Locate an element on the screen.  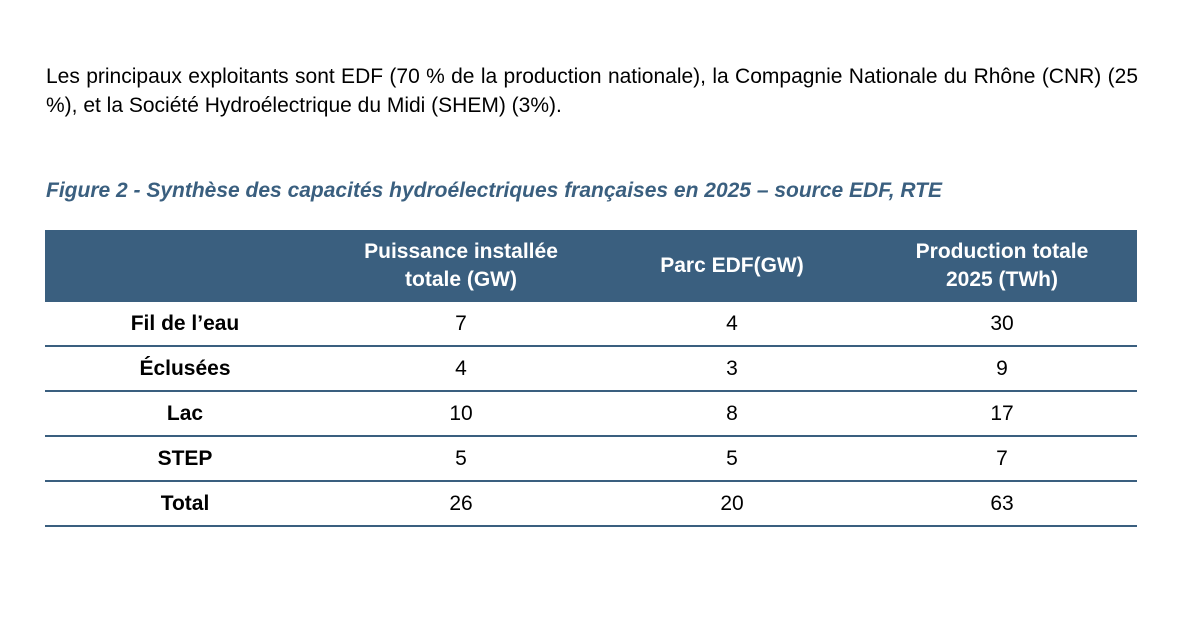
cell-production: 63 is located at coordinates (1002, 504).